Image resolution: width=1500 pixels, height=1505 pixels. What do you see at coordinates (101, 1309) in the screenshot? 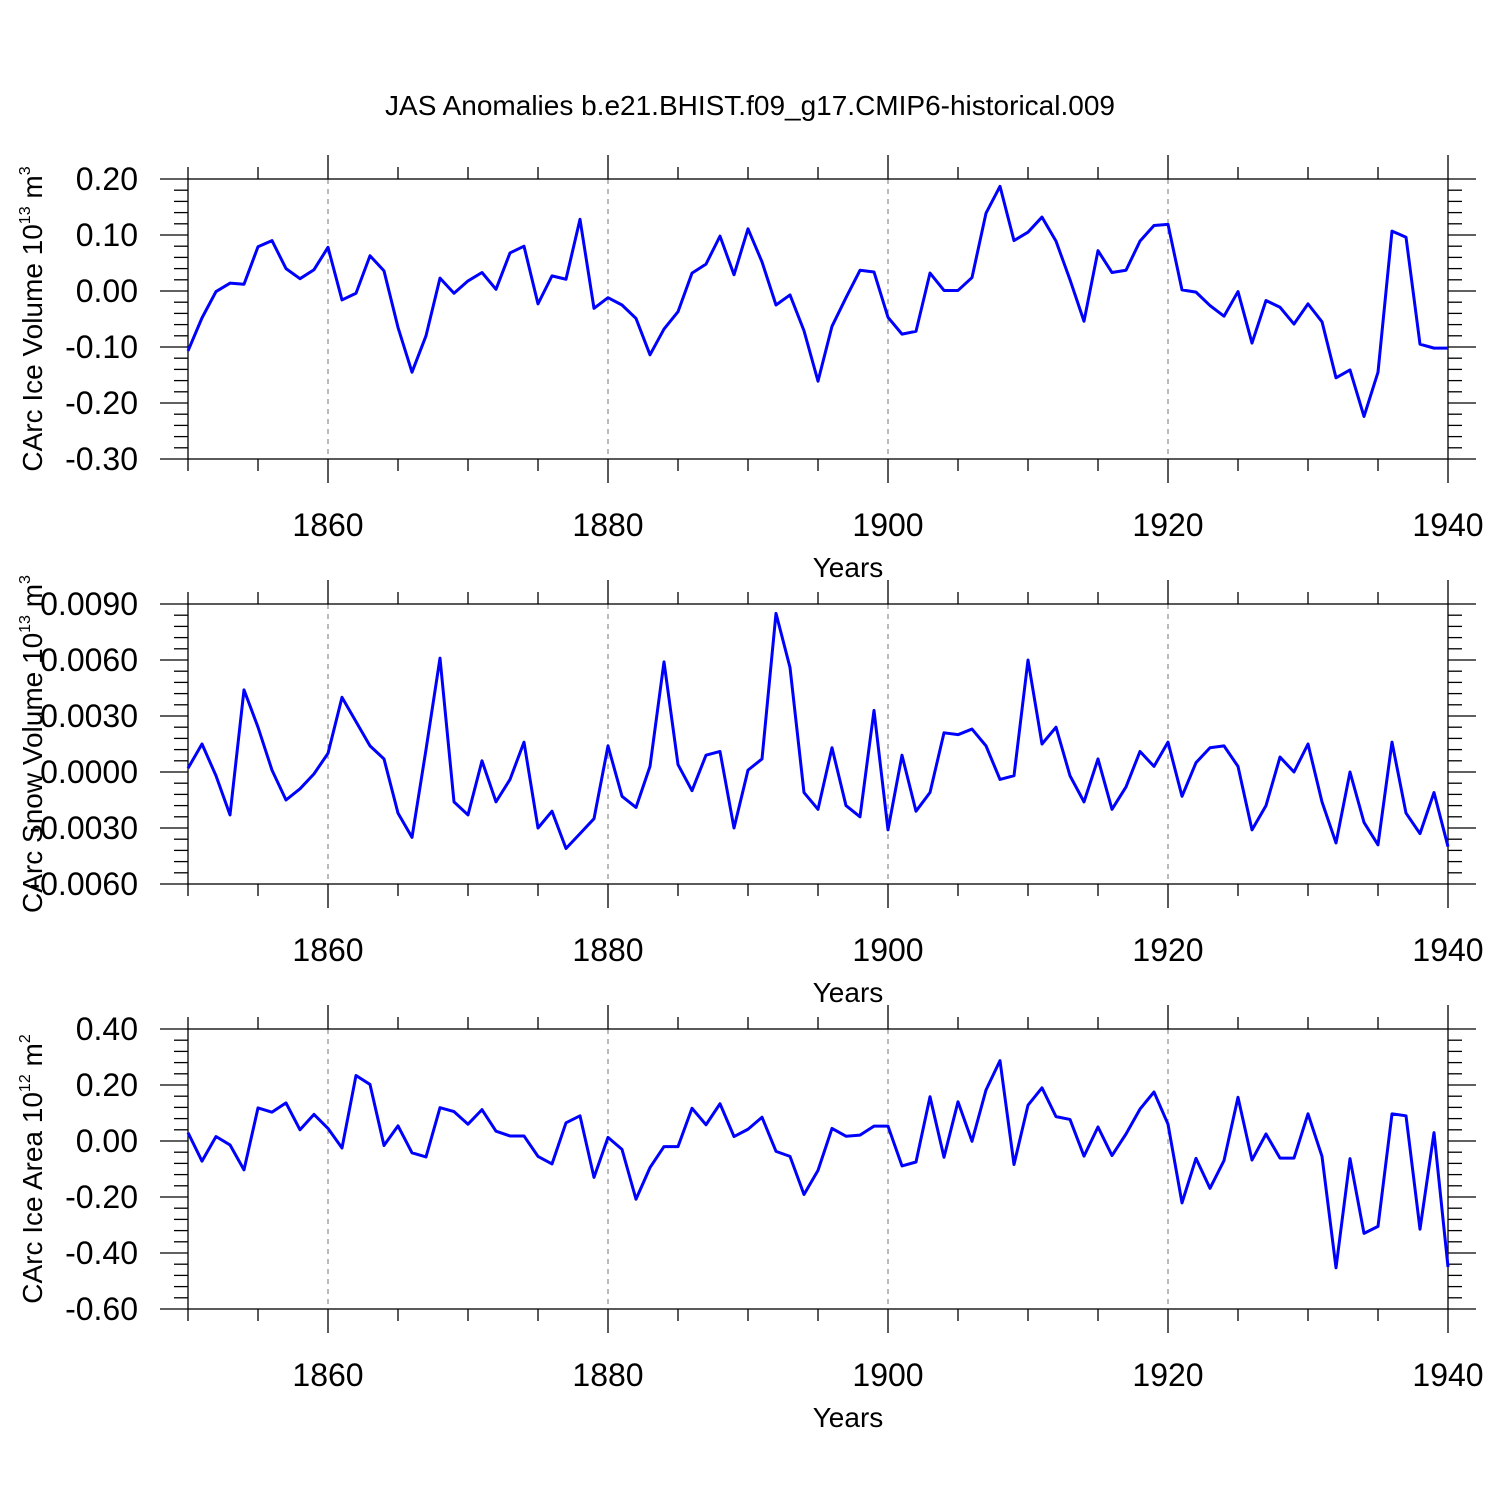
I see `y-tick-label: -0.60` at bounding box center [101, 1309].